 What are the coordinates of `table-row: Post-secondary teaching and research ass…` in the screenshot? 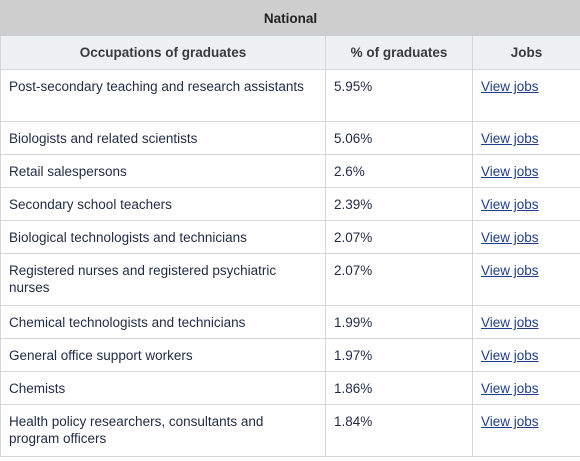 It's located at (290, 95).